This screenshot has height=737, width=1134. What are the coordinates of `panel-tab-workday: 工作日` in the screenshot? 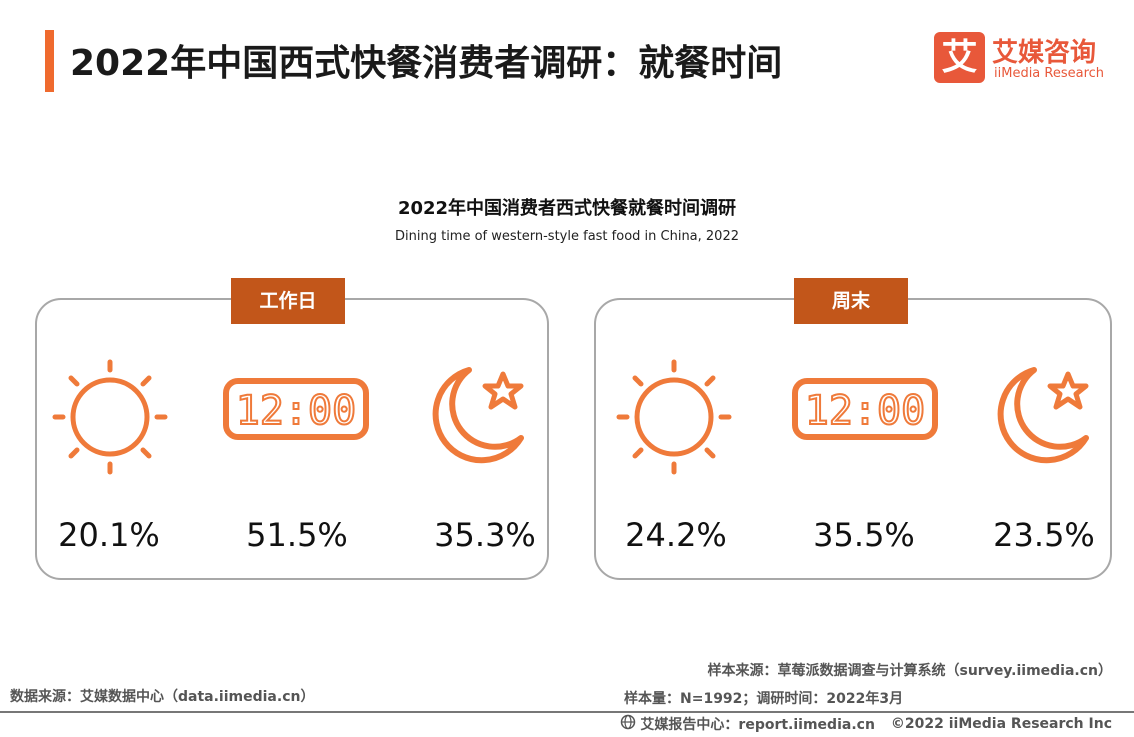 It's located at (288, 301).